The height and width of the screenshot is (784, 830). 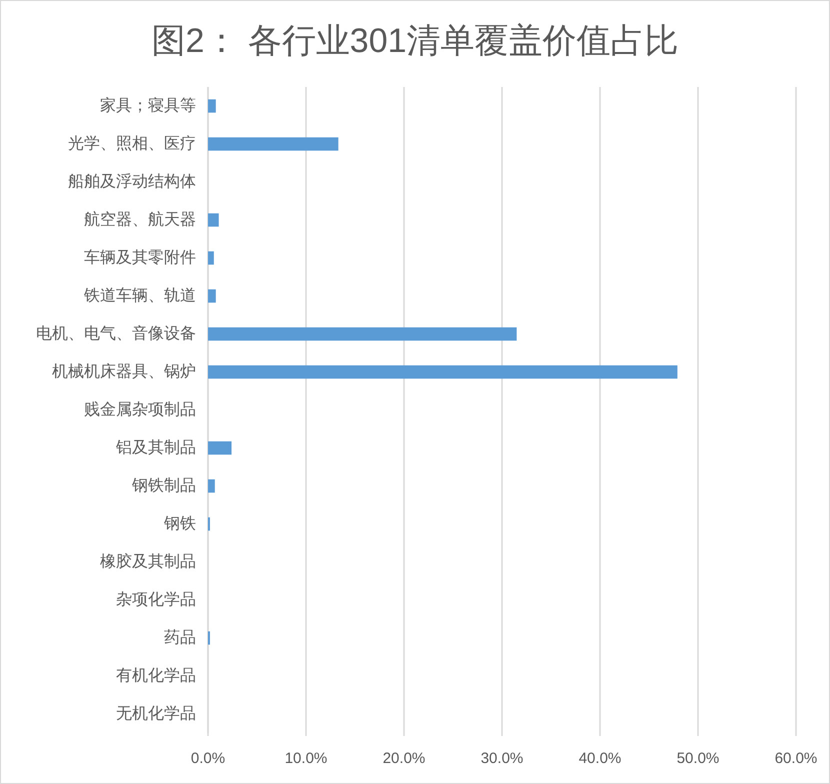 What do you see at coordinates (415, 41) in the screenshot?
I see `title: 图2： 各行业301清单覆盖价值占比` at bounding box center [415, 41].